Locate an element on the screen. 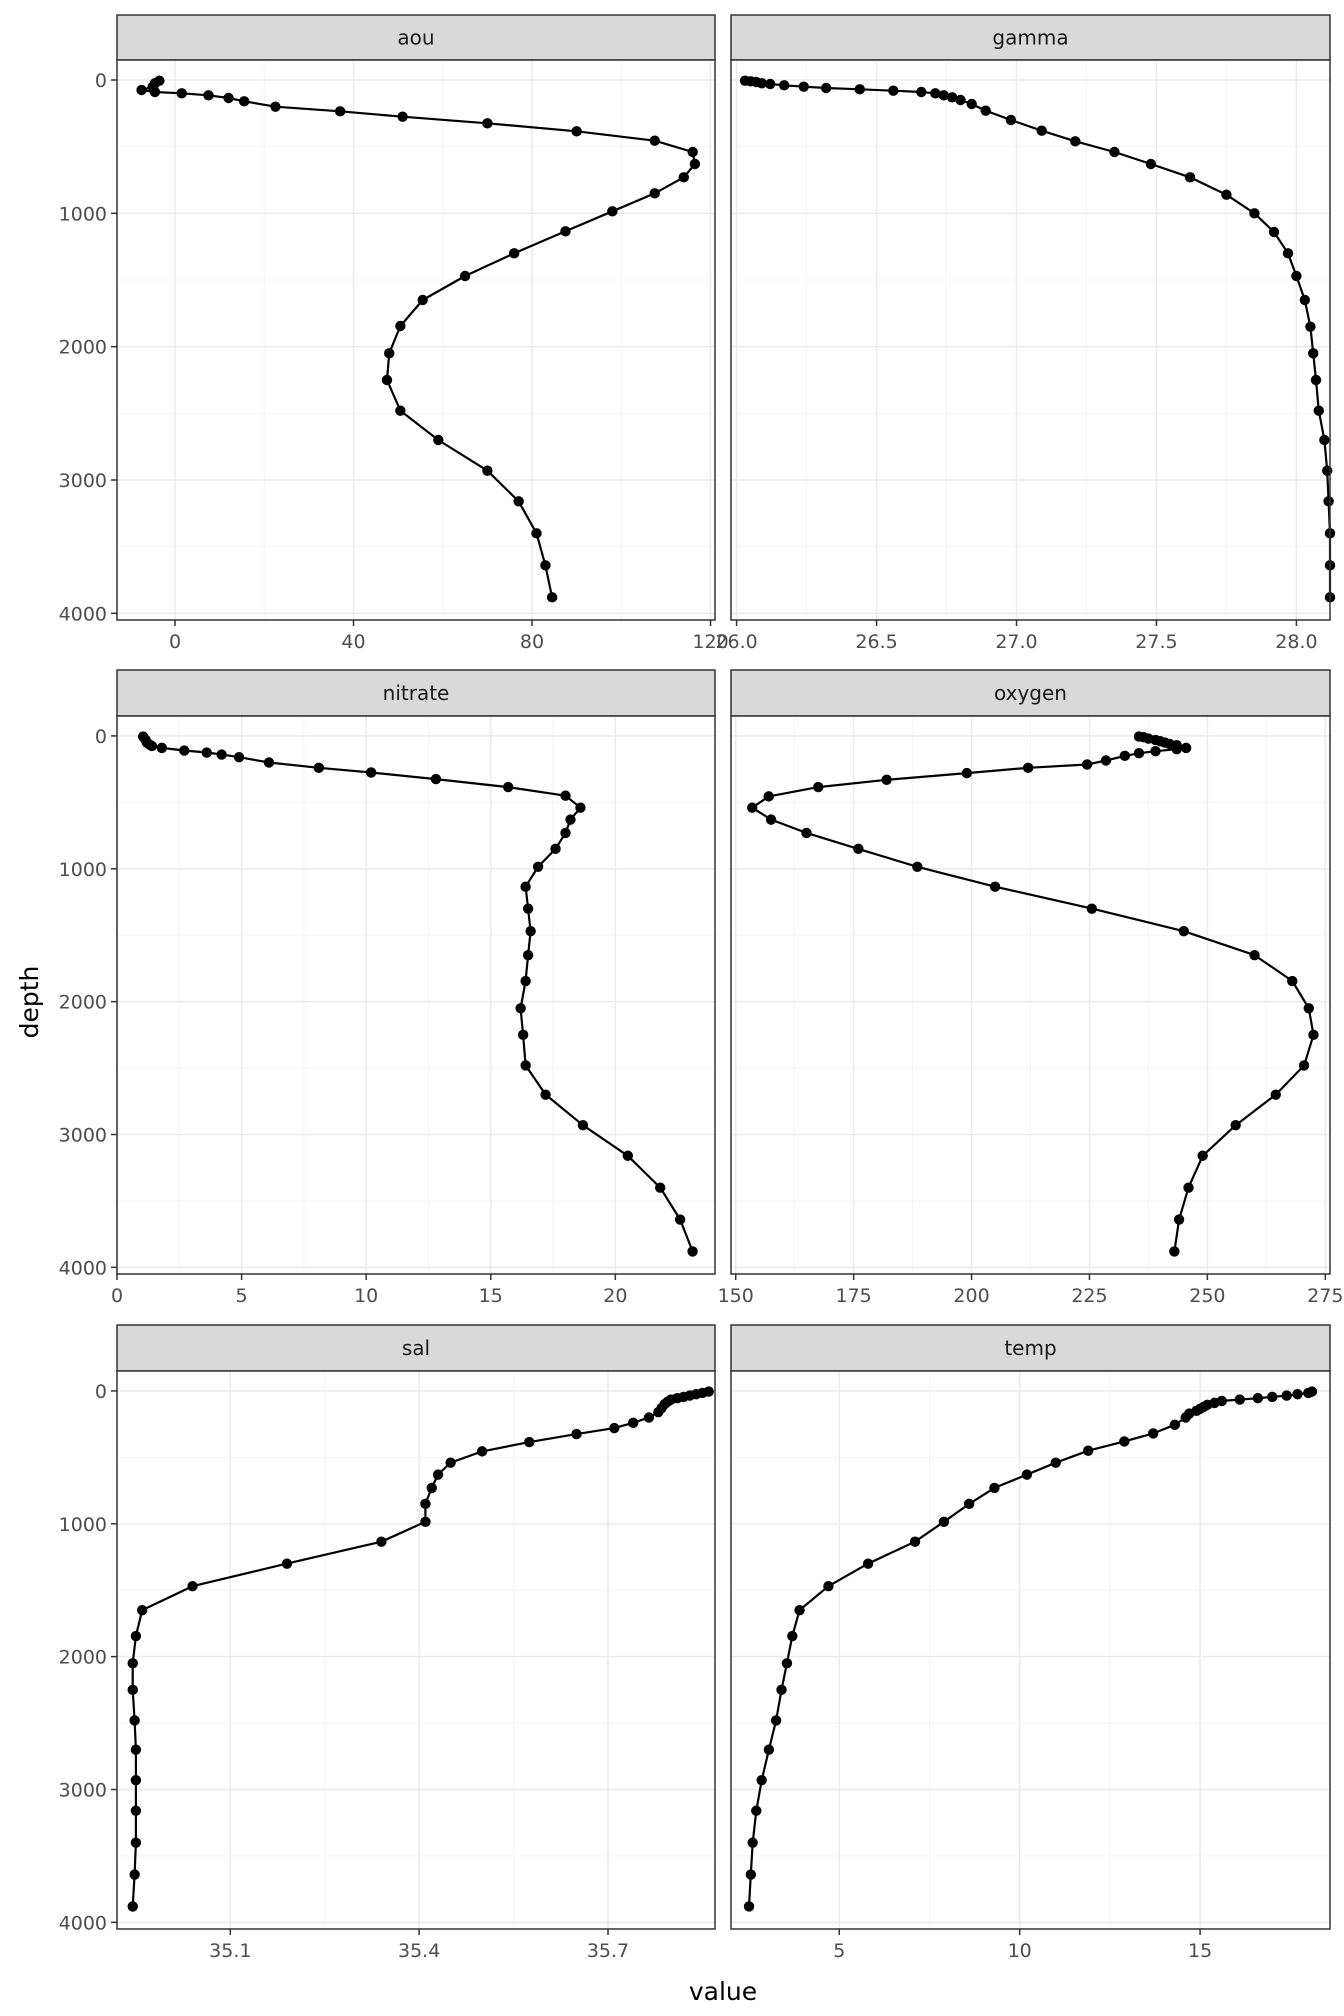  x-tick-label: 26.0 is located at coordinates (736, 642).